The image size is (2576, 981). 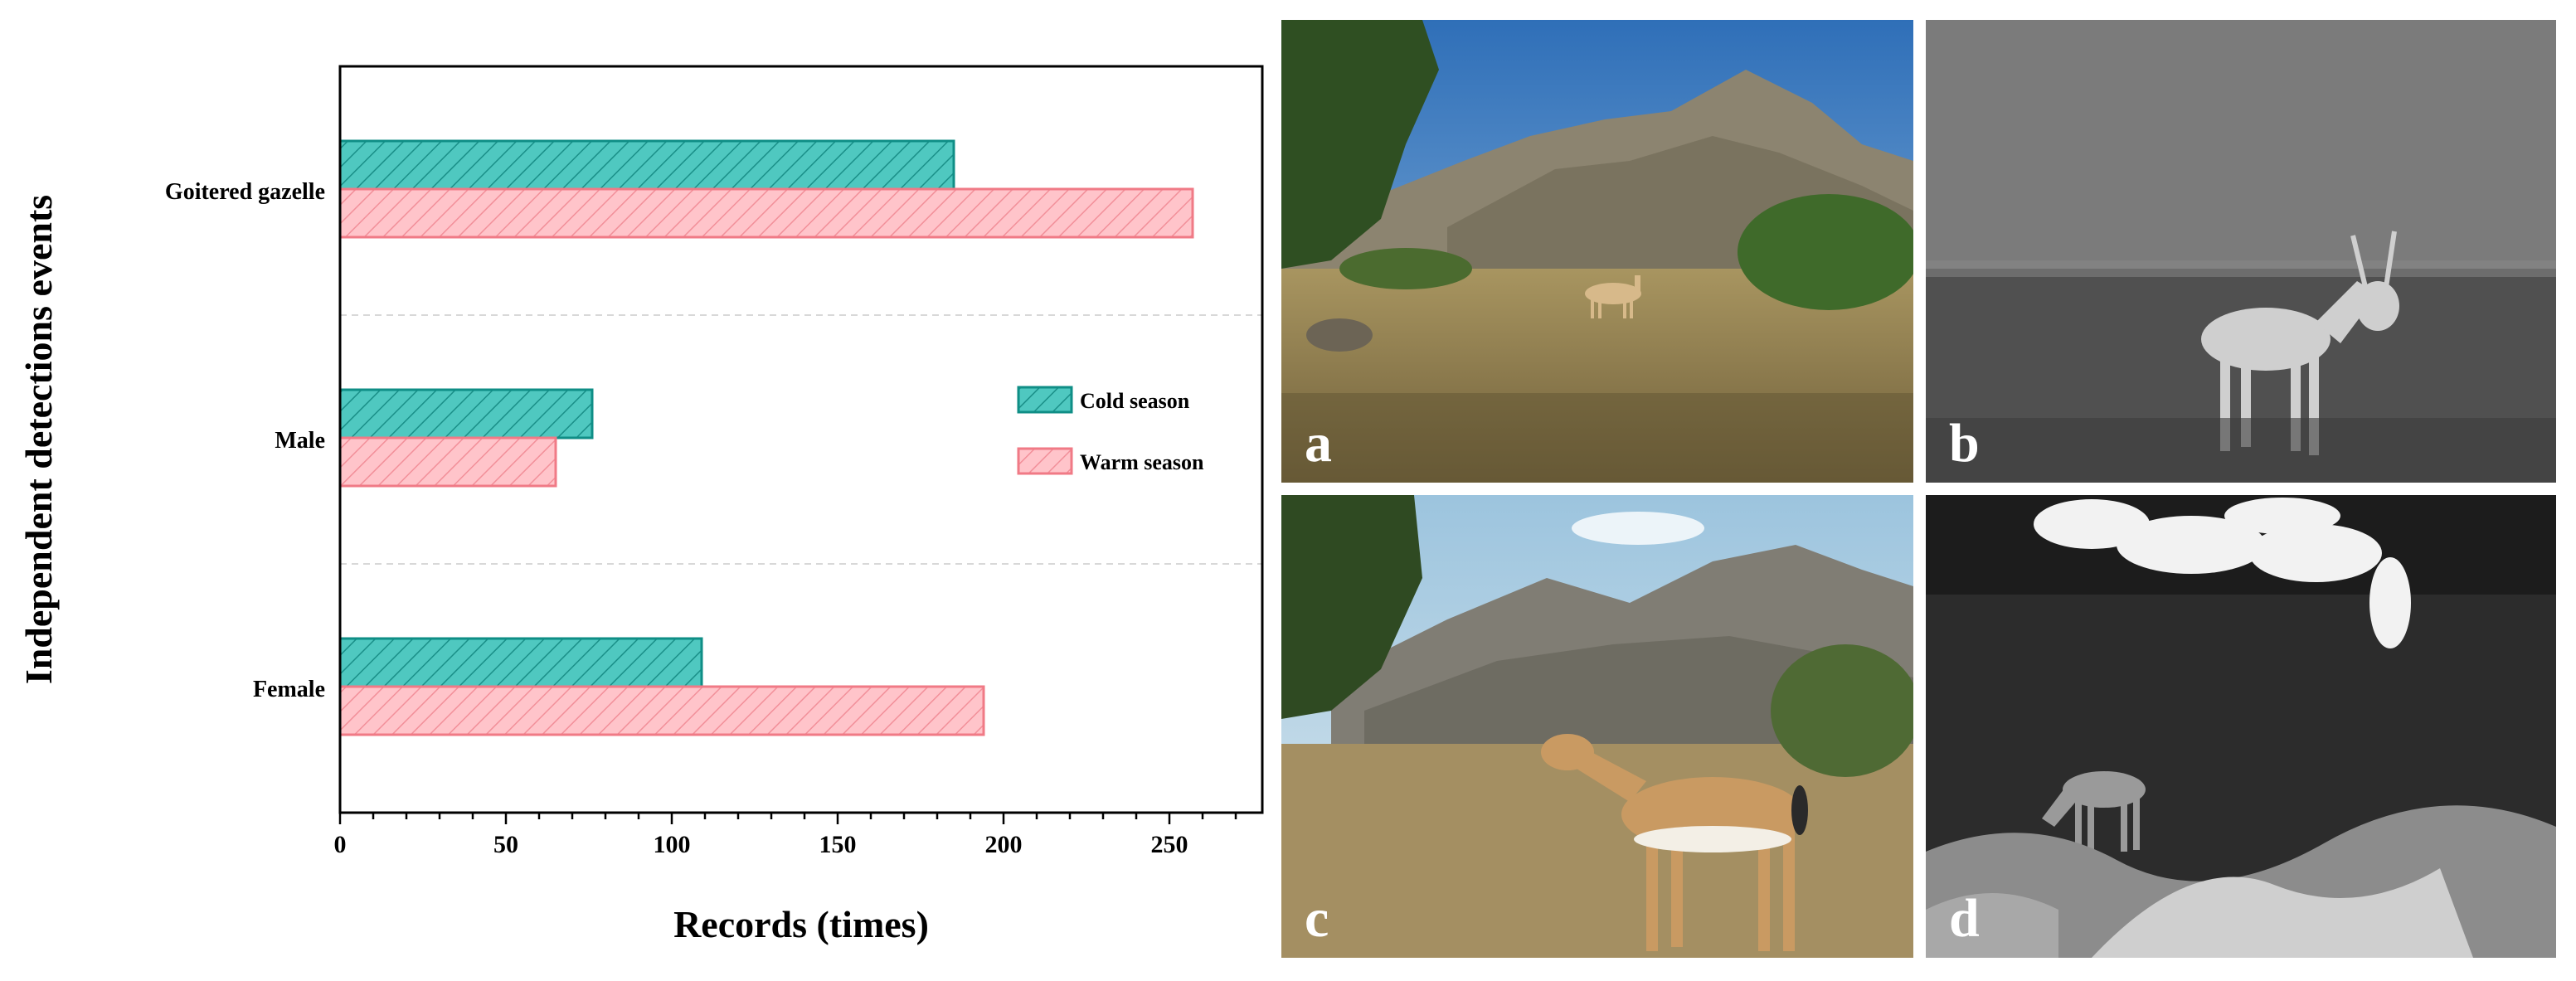 I want to click on photo-b: b, so click(x=2241, y=252).